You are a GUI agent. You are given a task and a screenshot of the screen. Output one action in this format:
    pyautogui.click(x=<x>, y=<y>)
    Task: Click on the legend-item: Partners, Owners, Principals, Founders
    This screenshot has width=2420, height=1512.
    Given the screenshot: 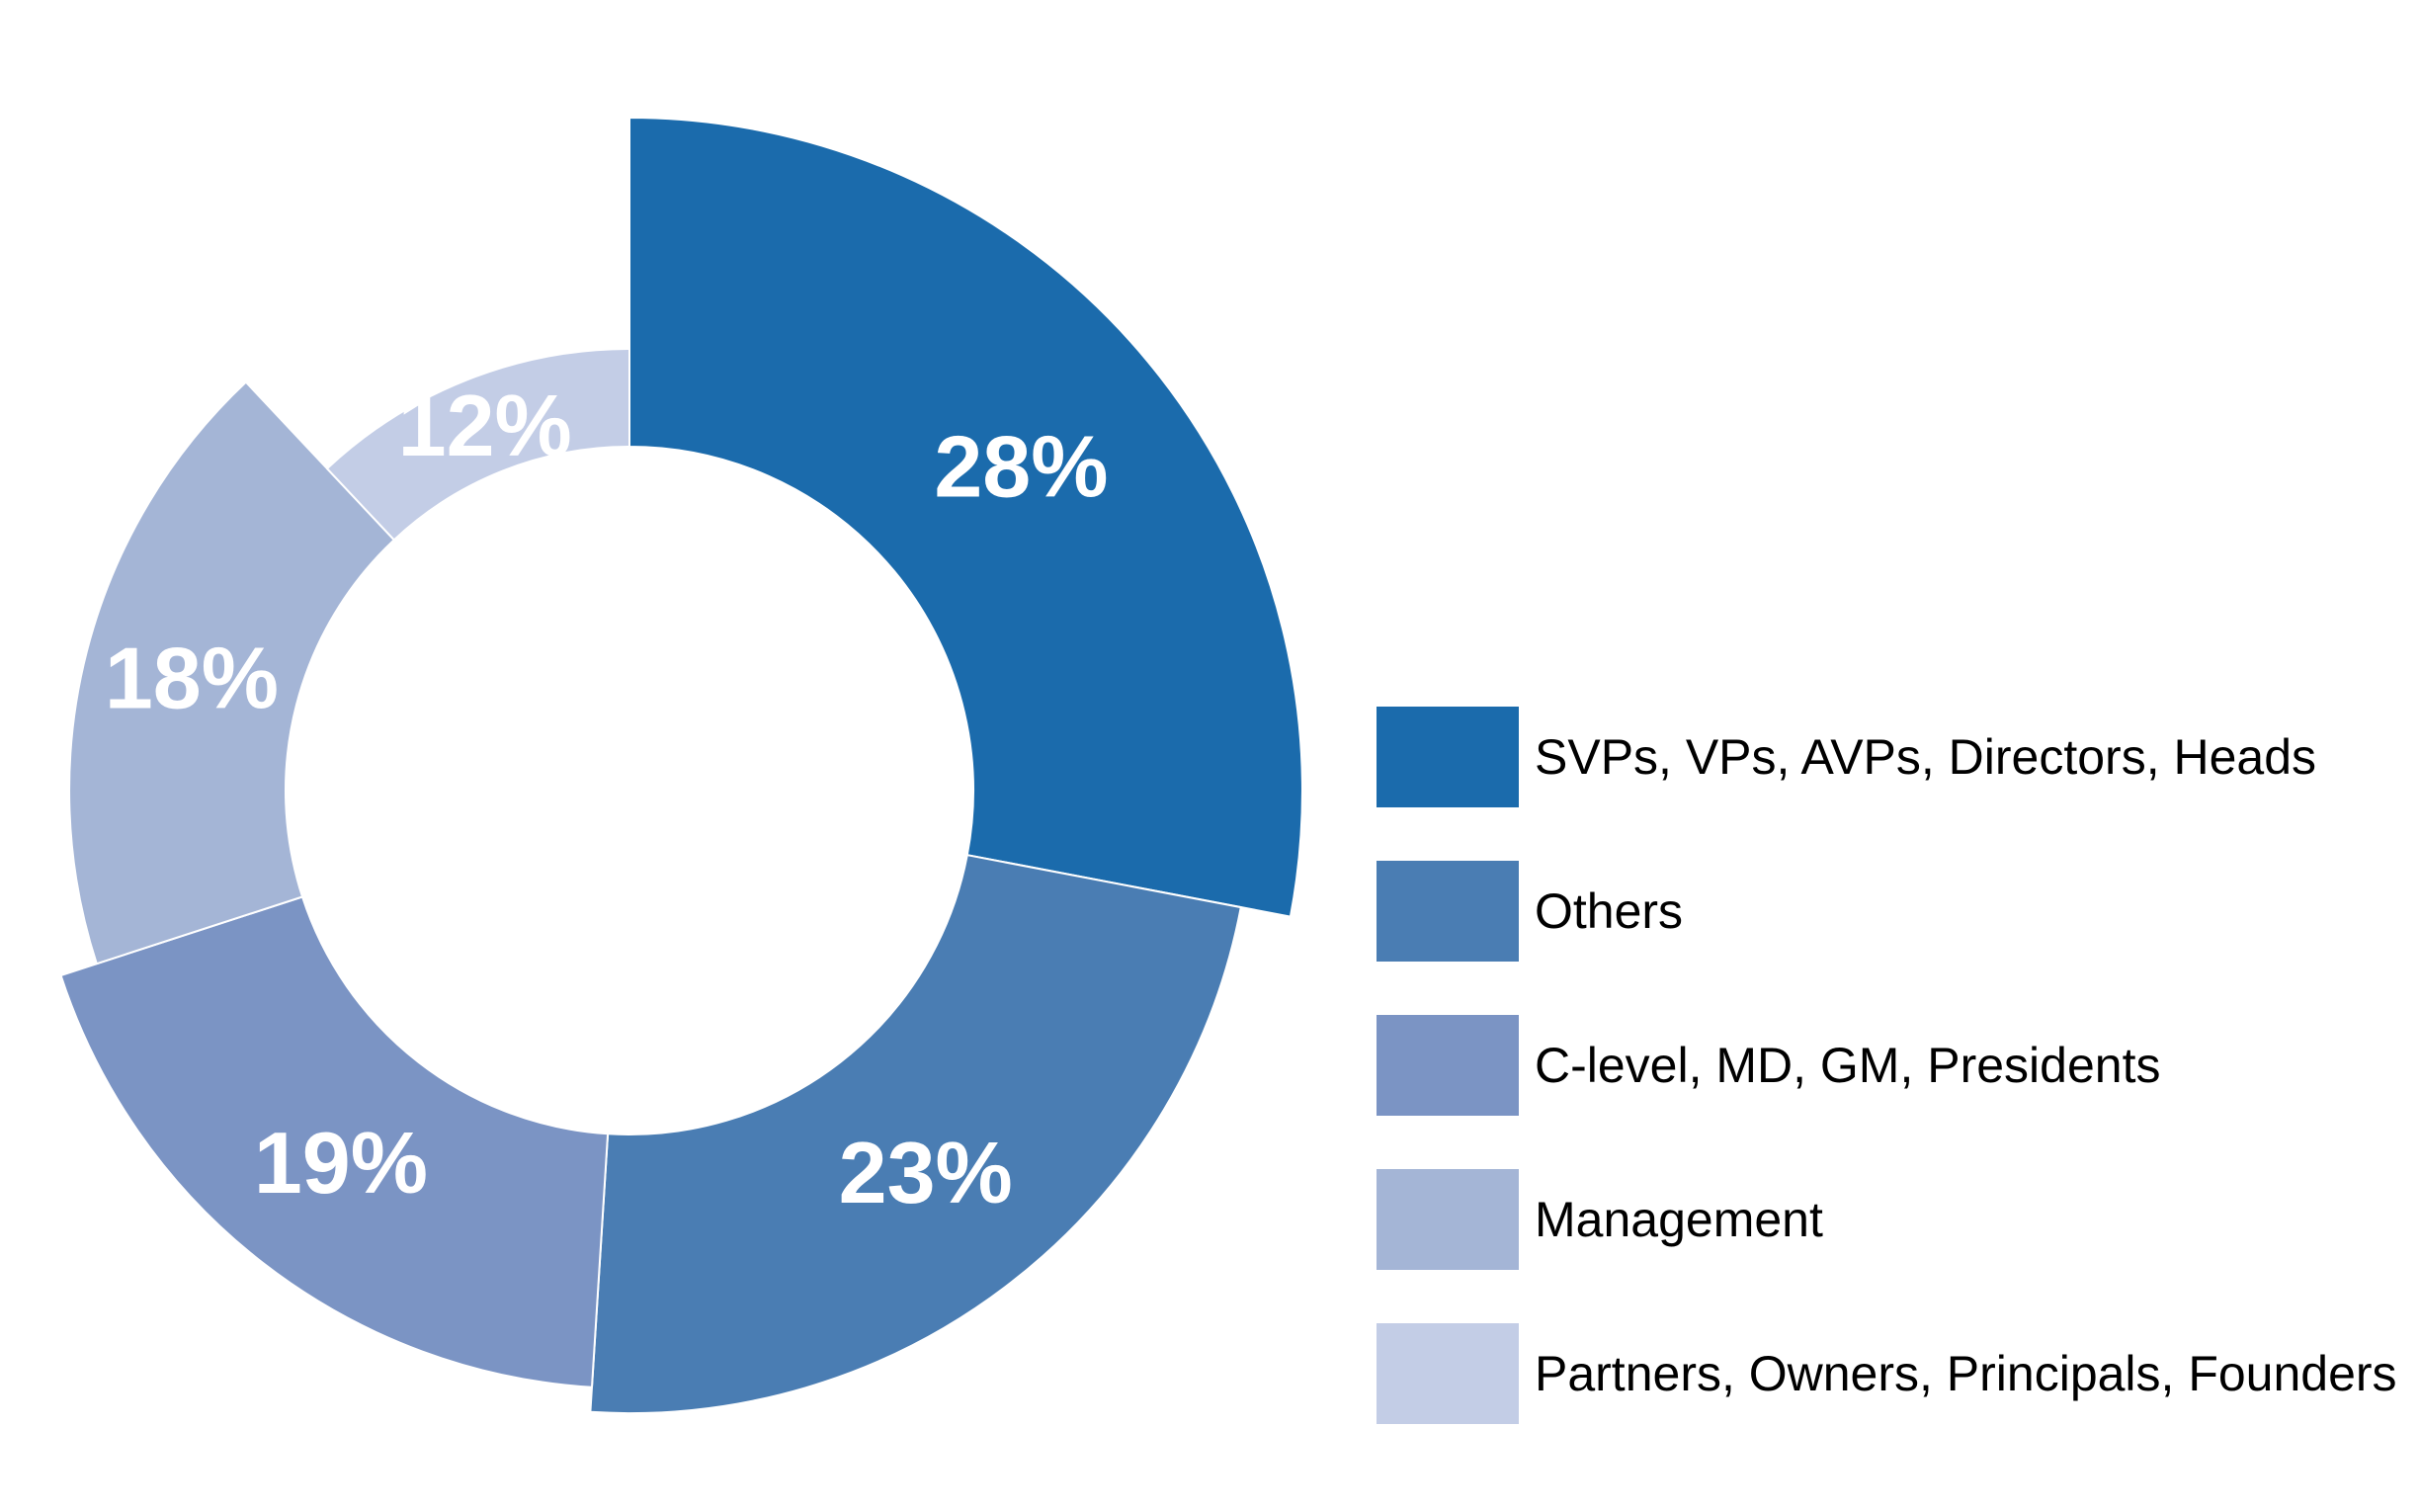 What is the action you would take?
    pyautogui.click(x=1887, y=1373)
    